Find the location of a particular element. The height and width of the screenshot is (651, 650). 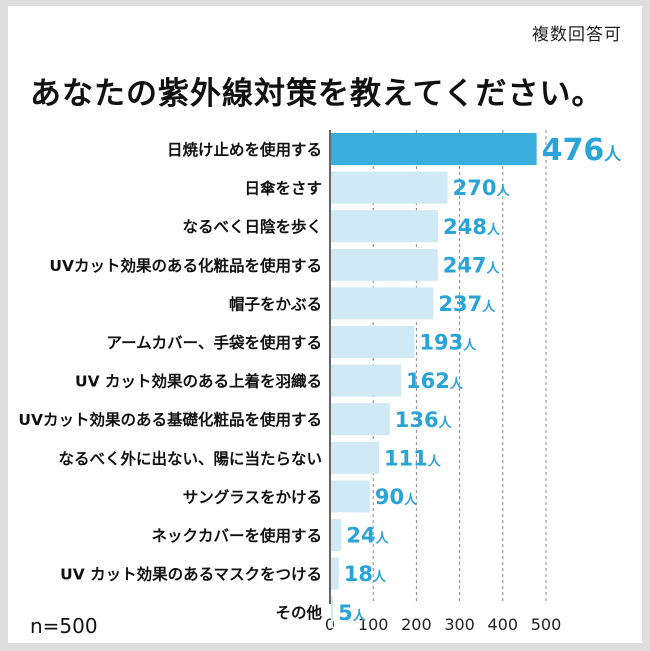

category-label: UVカット効果のある化粧品を使用する is located at coordinates (185, 265).